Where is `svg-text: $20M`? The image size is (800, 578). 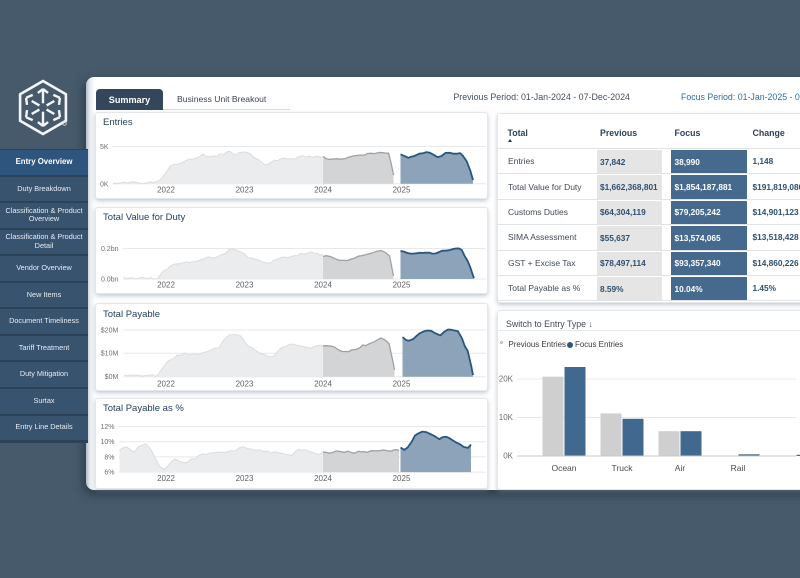
svg-text: $20M is located at coordinates (110, 331).